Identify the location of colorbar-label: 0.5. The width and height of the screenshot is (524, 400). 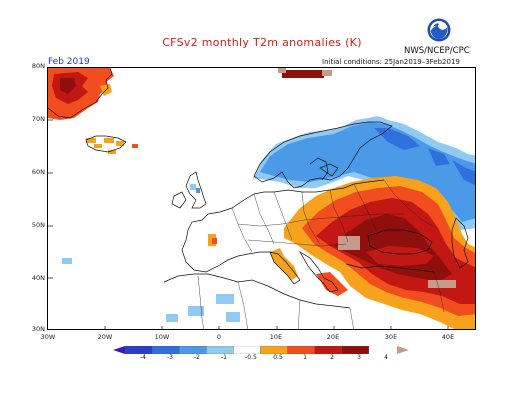
(278, 357).